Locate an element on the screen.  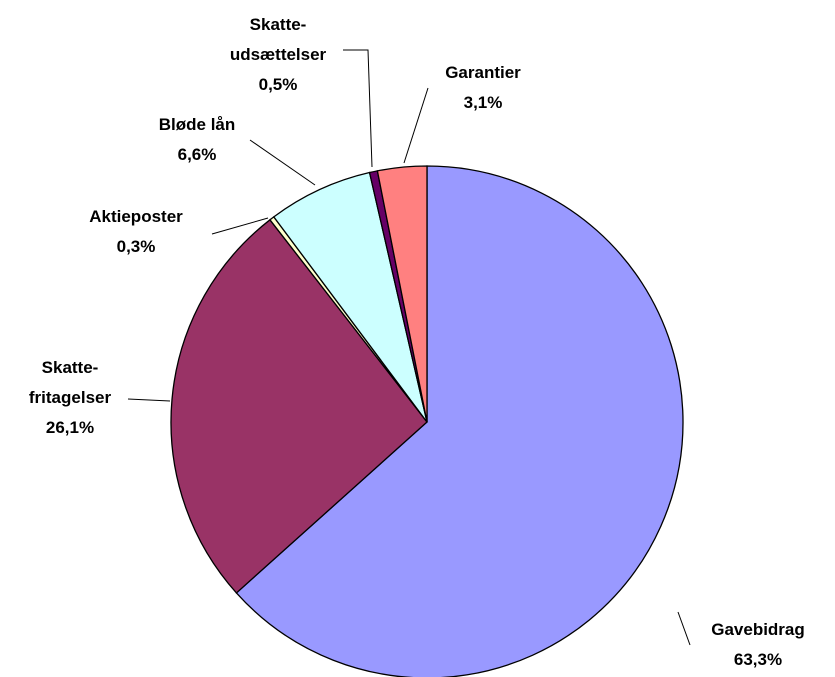
pie-slice is located at coordinates (402, 294).